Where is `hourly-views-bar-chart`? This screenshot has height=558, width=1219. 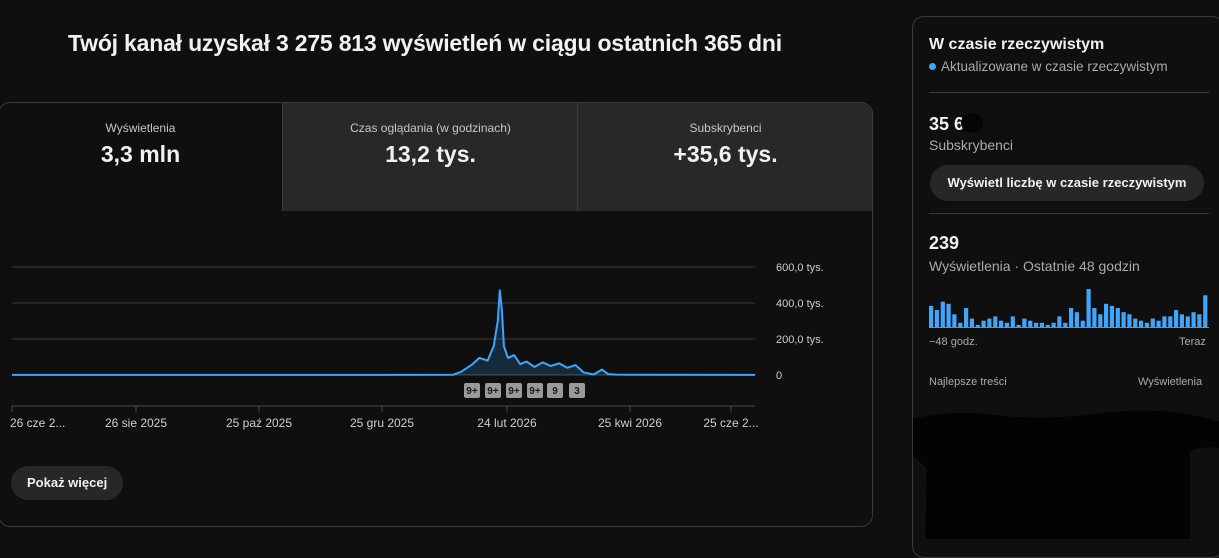 hourly-views-bar-chart is located at coordinates (1069, 308).